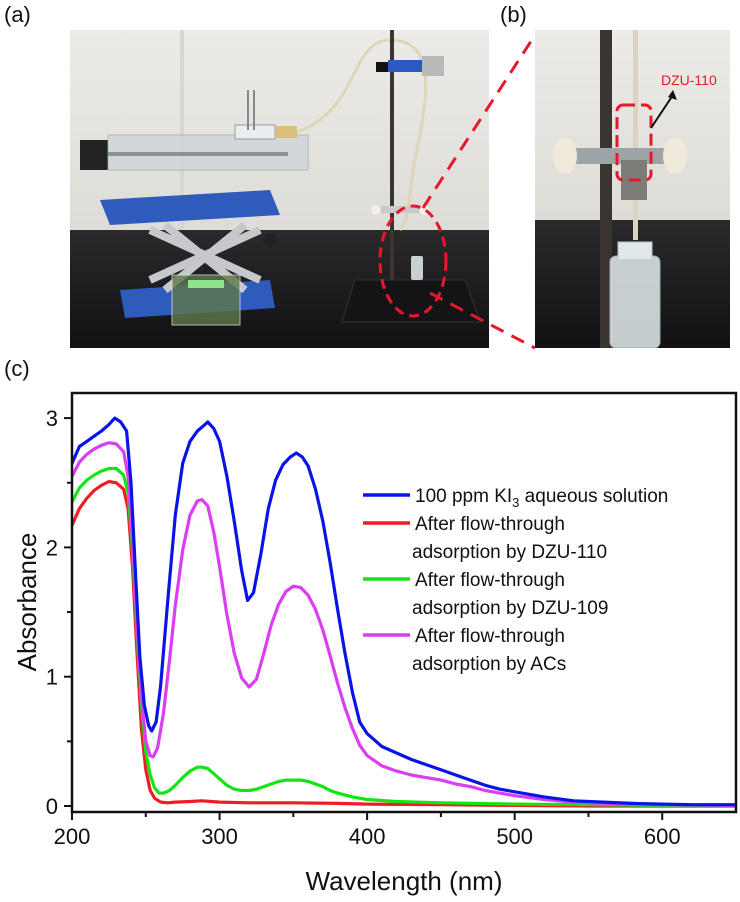 The height and width of the screenshot is (902, 740). Describe the element at coordinates (634, 142) in the screenshot. I see `column-highlight-box` at that location.